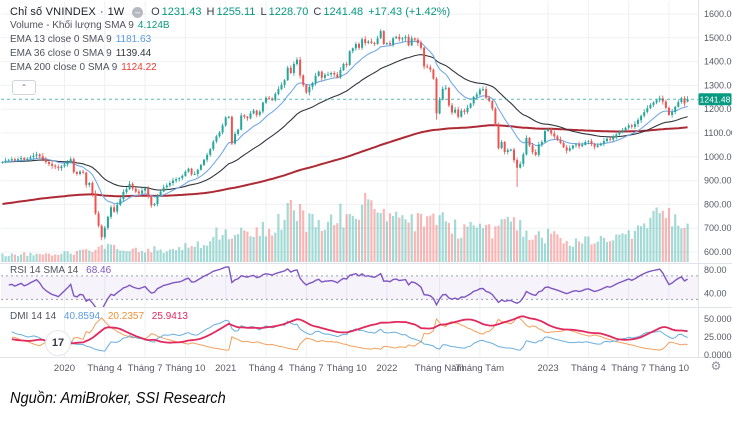  What do you see at coordinates (153, 25) in the screenshot?
I see `volume-value: 4.124B` at bounding box center [153, 25].